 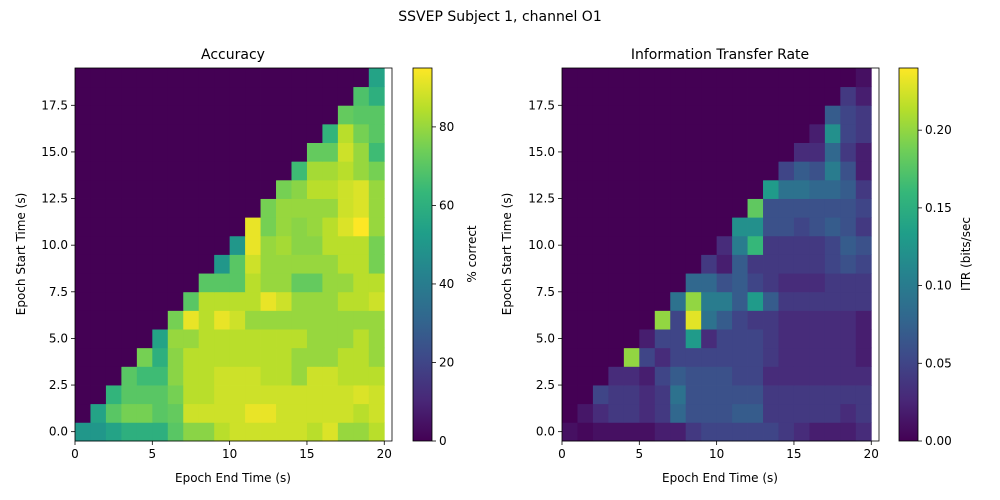 What do you see at coordinates (938, 441) in the screenshot?
I see `itr-colorbar-tick-label: 0.00` at bounding box center [938, 441].